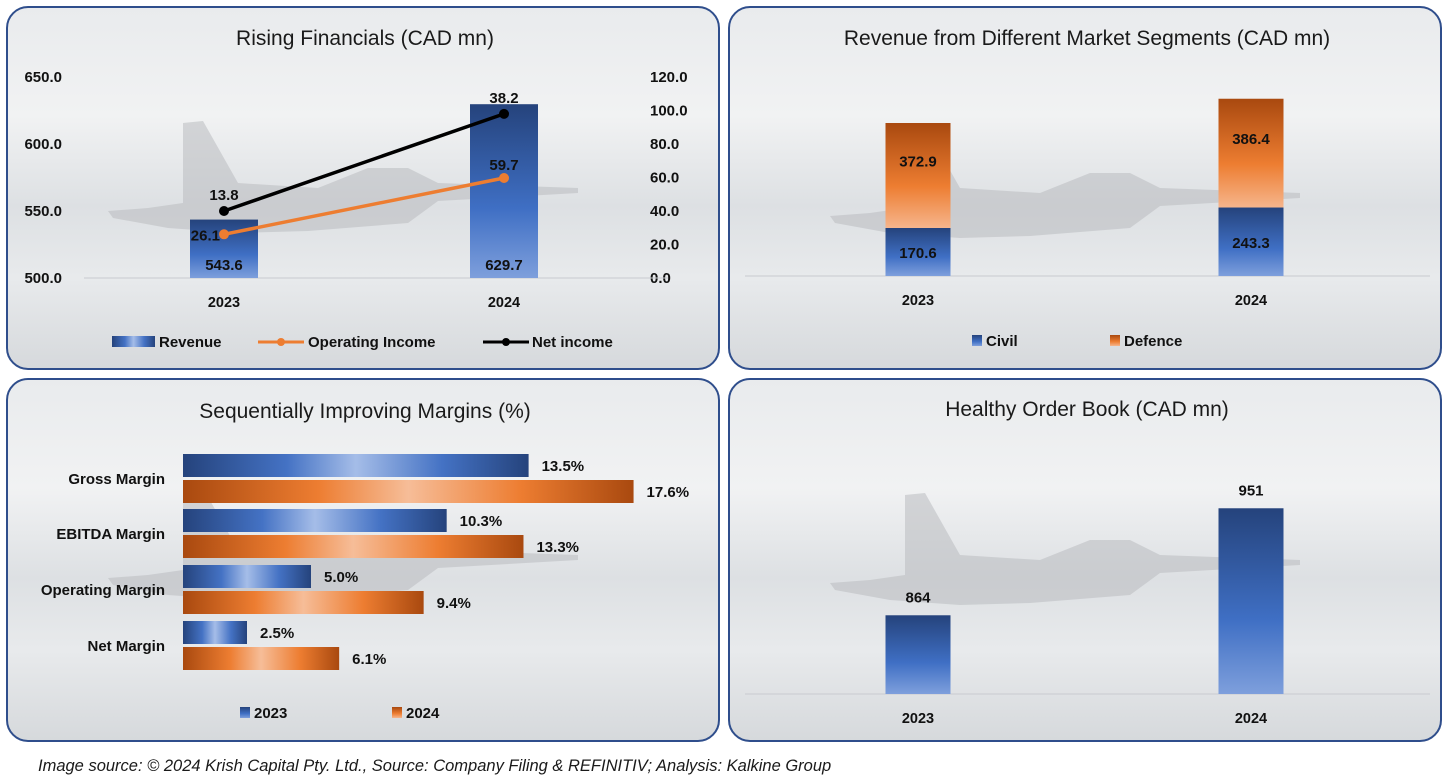 The image size is (1448, 781). What do you see at coordinates (364, 411) in the screenshot?
I see `chart-title: Sequentially Improving Margins (%)` at bounding box center [364, 411].